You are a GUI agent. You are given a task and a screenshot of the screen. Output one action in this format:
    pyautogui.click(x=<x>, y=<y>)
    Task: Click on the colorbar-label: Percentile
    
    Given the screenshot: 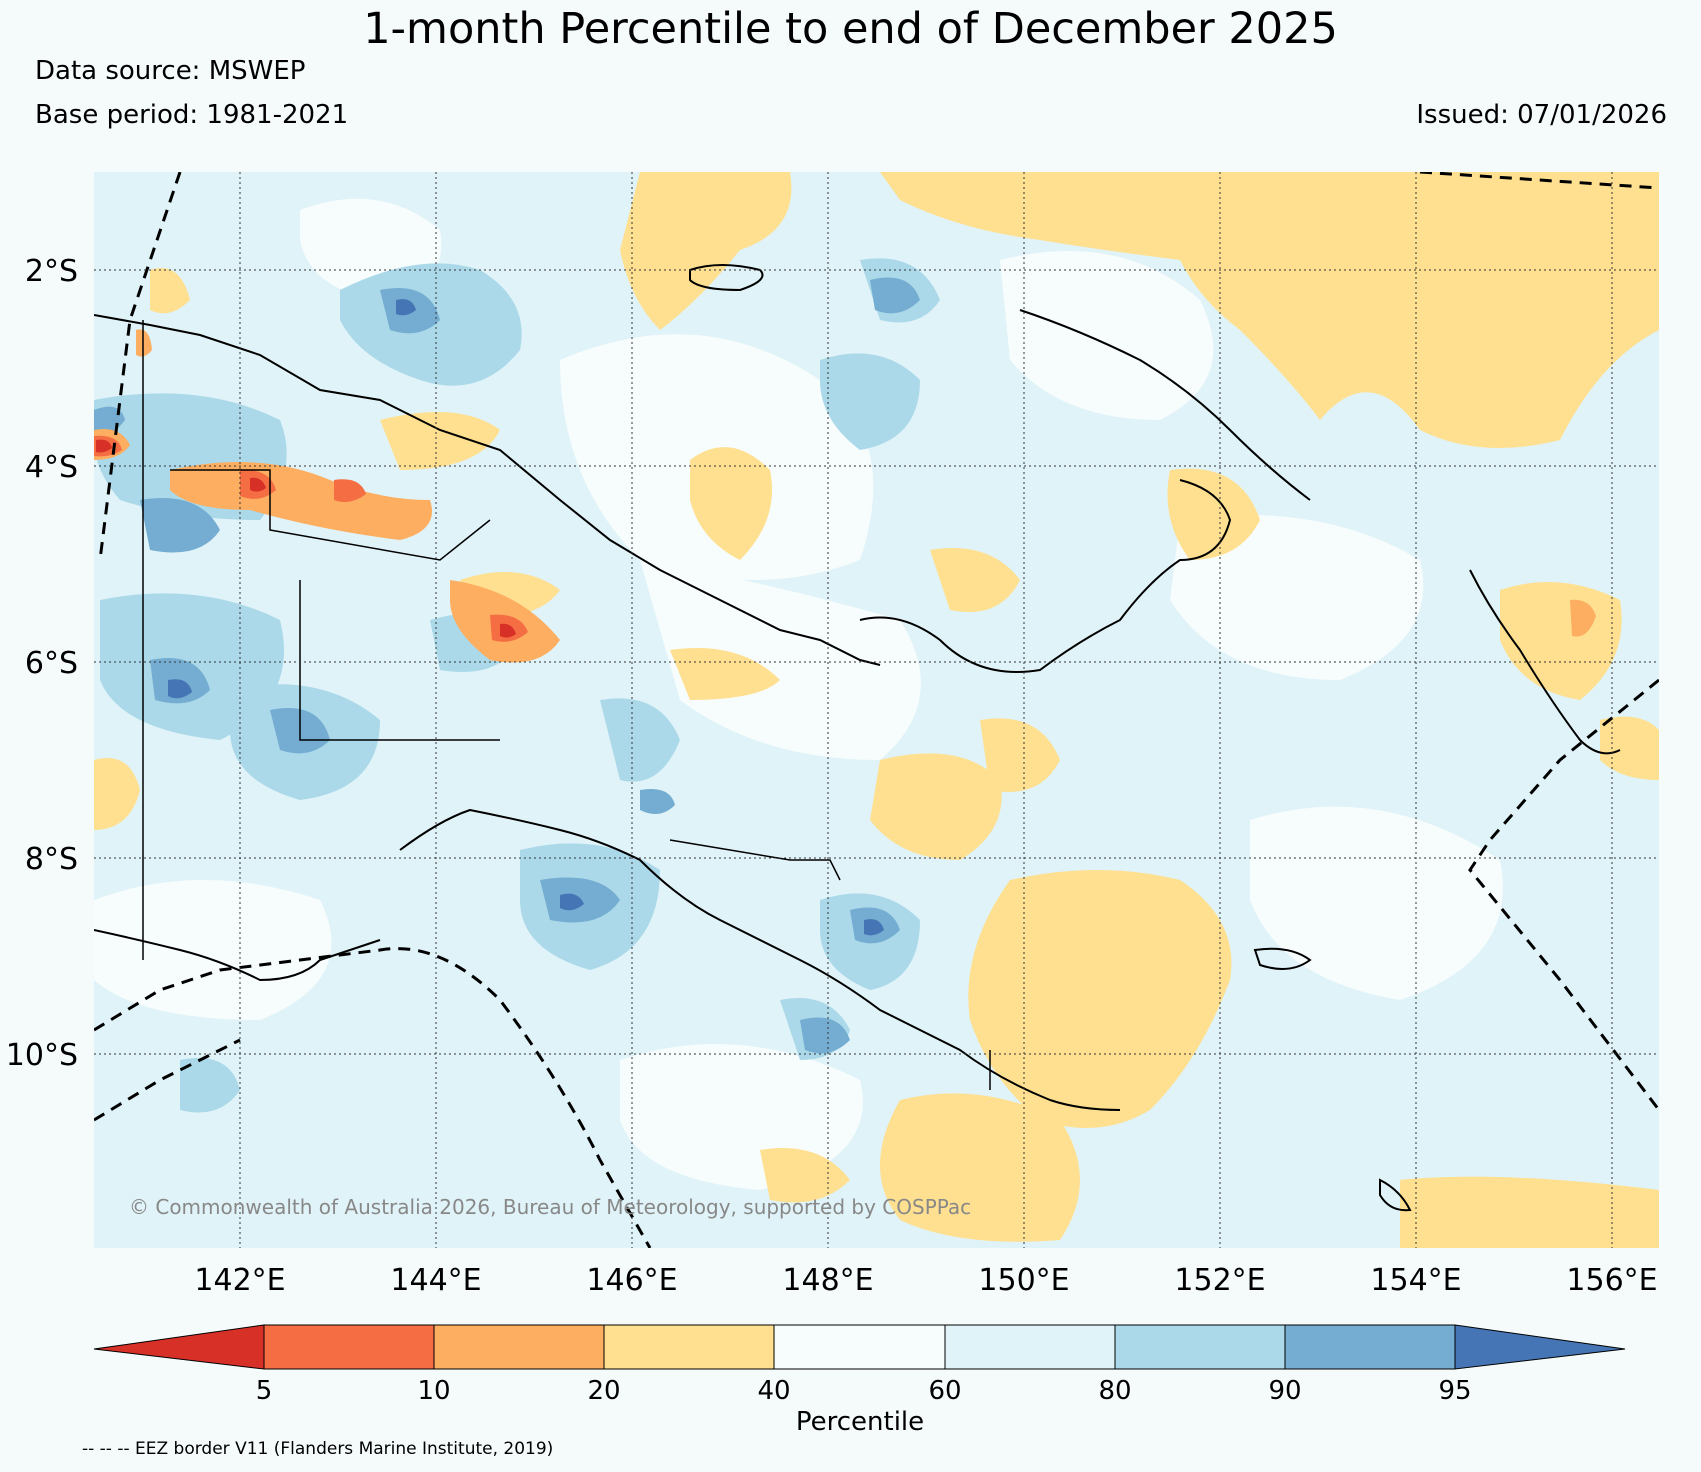 What is the action you would take?
    pyautogui.click(x=860, y=1422)
    